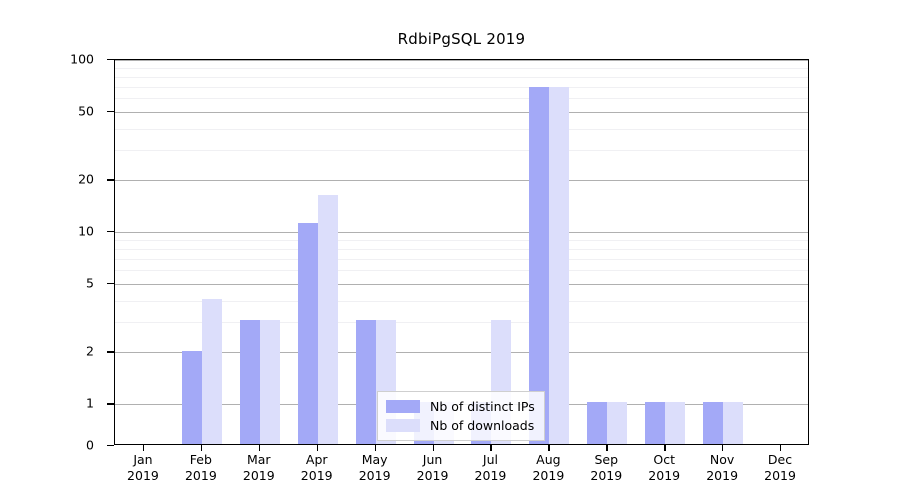 This screenshot has height=500, width=900. What do you see at coordinates (374, 459) in the screenshot?
I see `x-tick-month: May` at bounding box center [374, 459].